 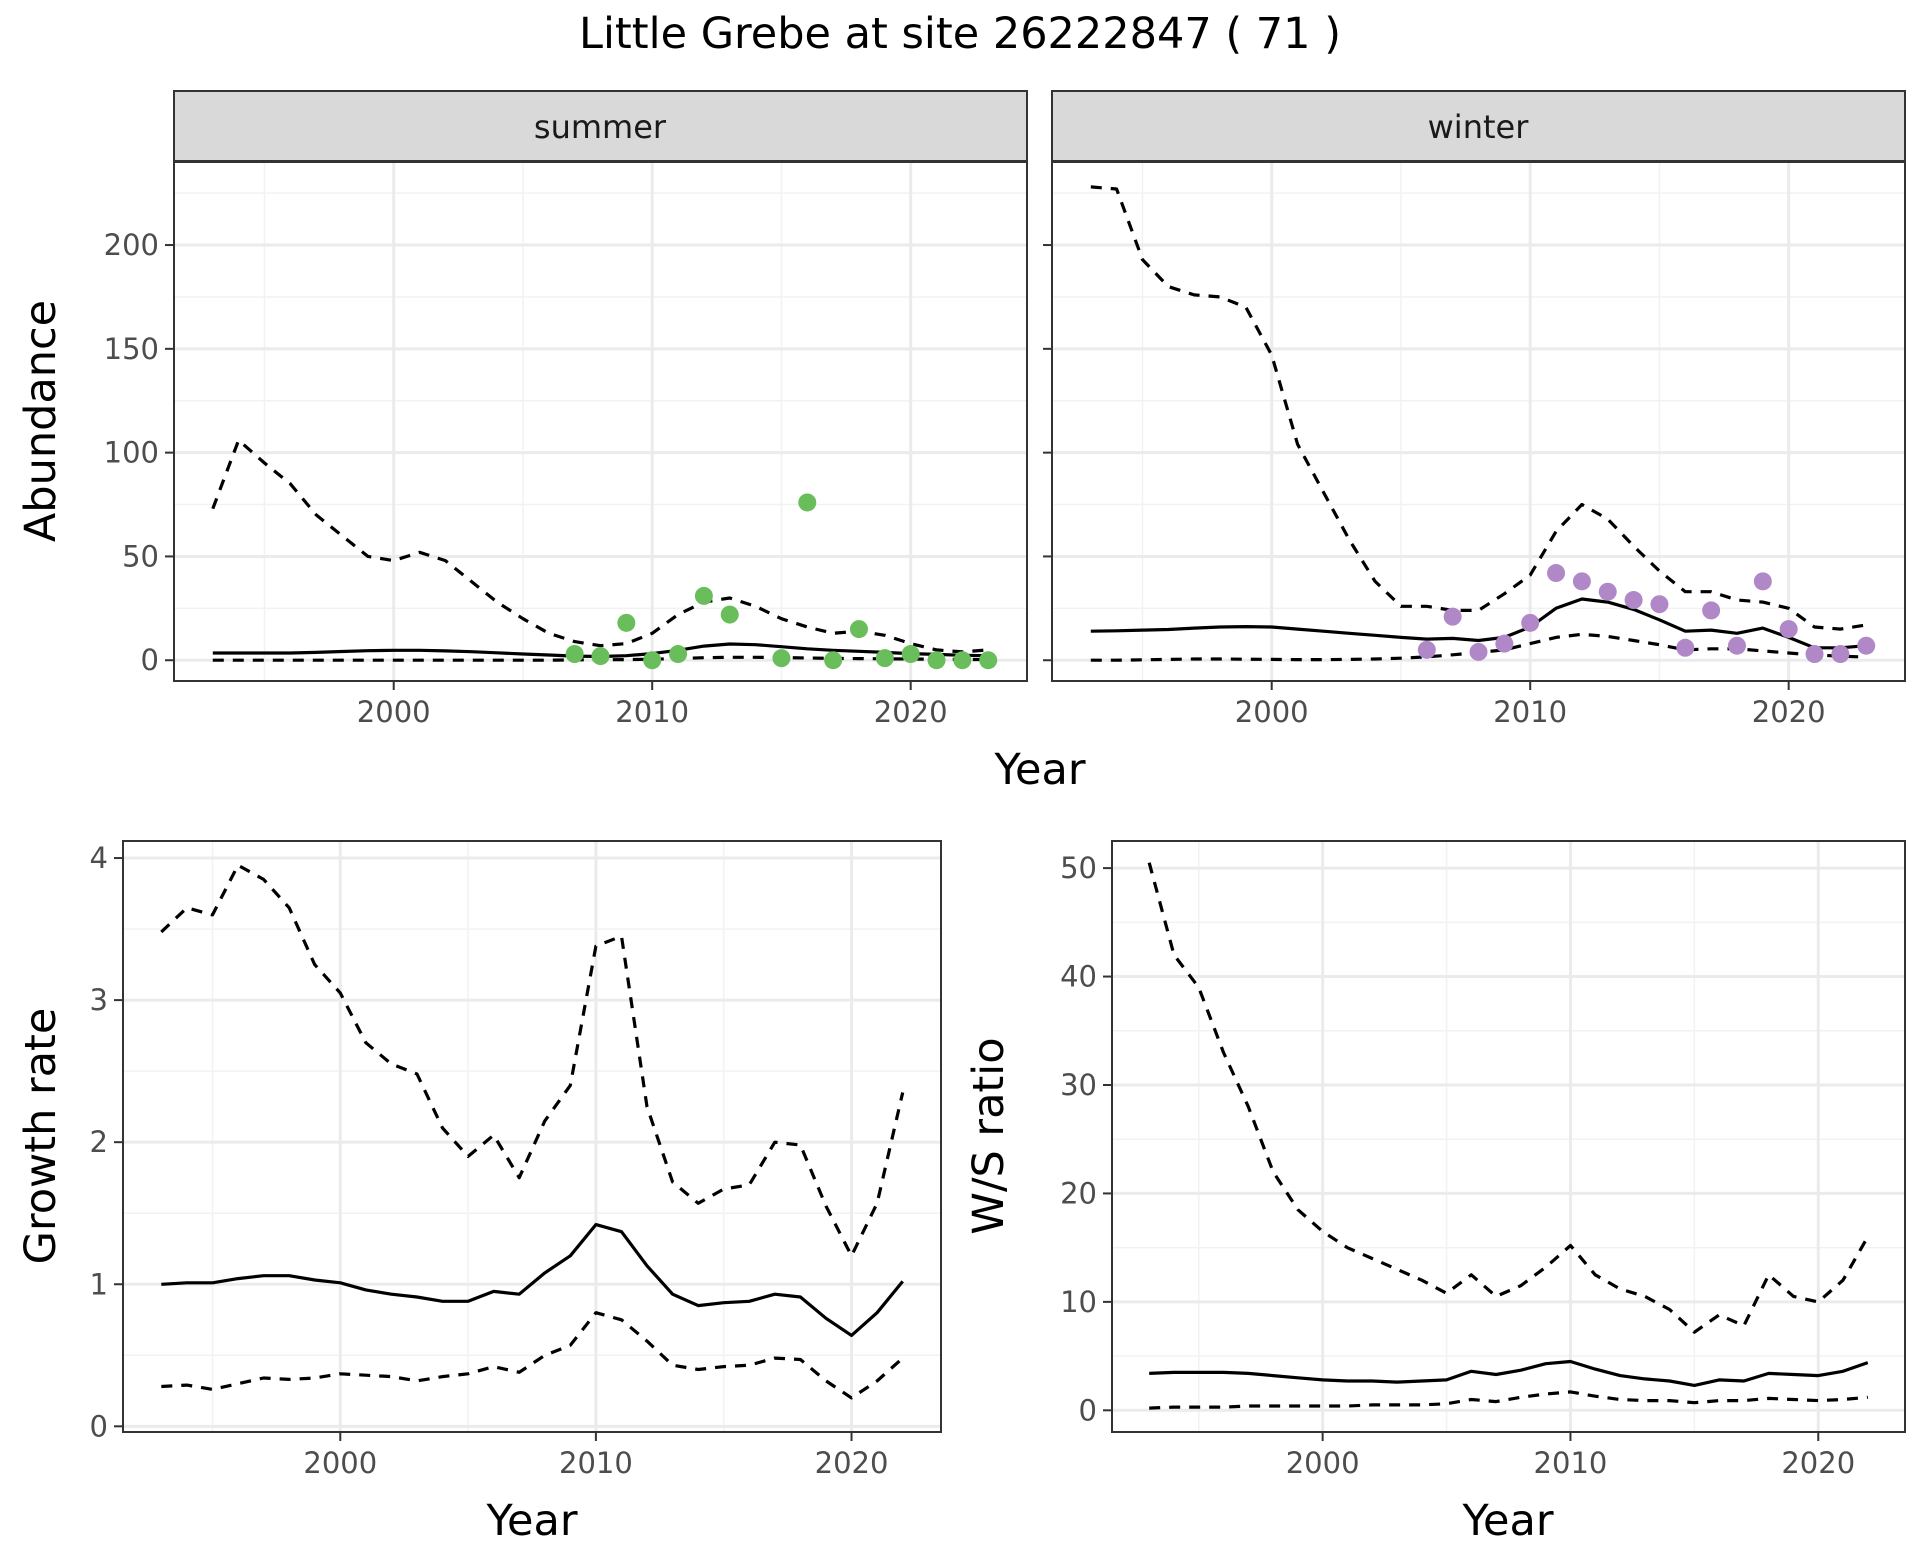 I want to click on y-axis-title-ws: W/S ratio, so click(x=989, y=1135).